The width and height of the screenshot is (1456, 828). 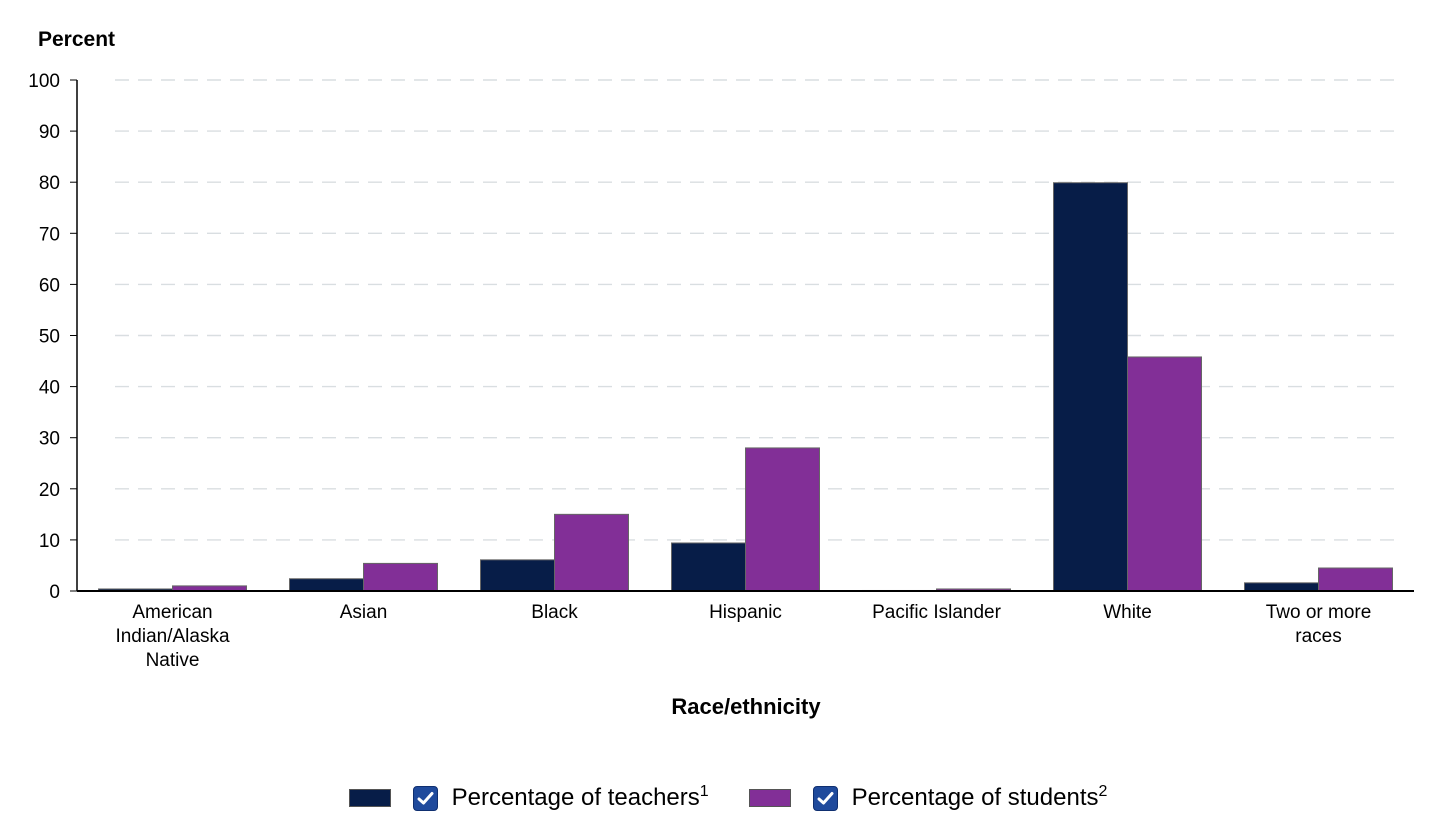 I want to click on y-tick-label: 80, so click(x=49, y=183).